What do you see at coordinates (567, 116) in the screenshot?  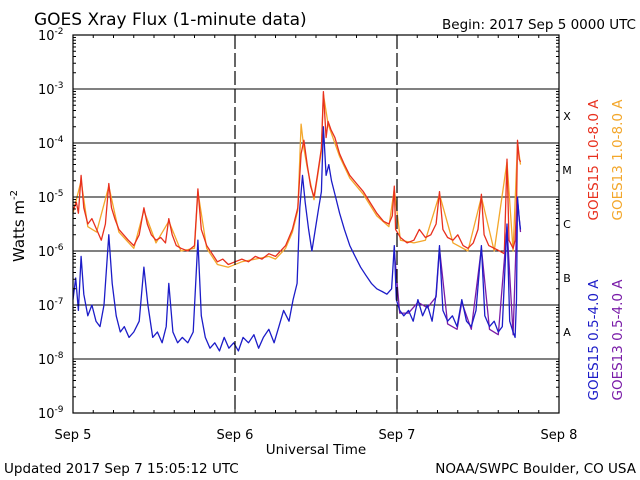 I see `flare-class-label: X` at bounding box center [567, 116].